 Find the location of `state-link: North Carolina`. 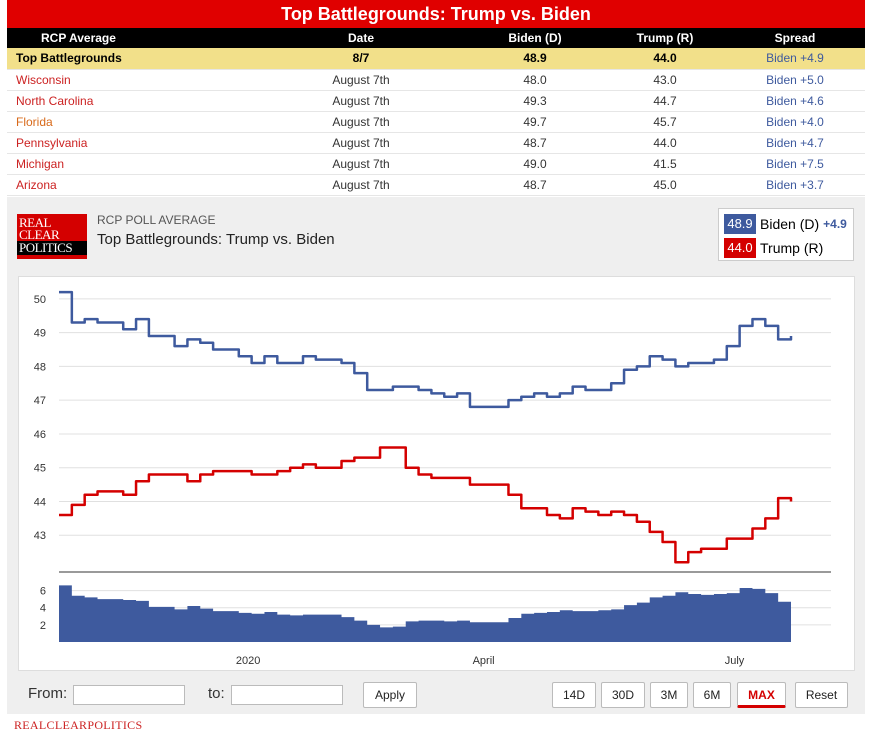

state-link: North Carolina is located at coordinates (132, 101).